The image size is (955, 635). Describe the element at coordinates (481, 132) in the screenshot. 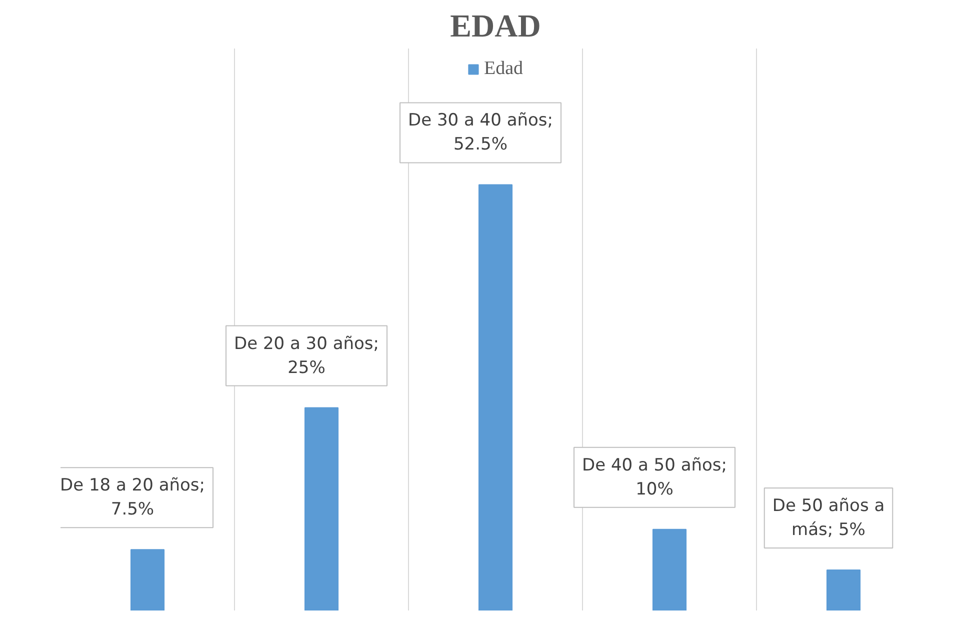

I see `data-label: De 30 a 40 años; 52.5%` at that location.